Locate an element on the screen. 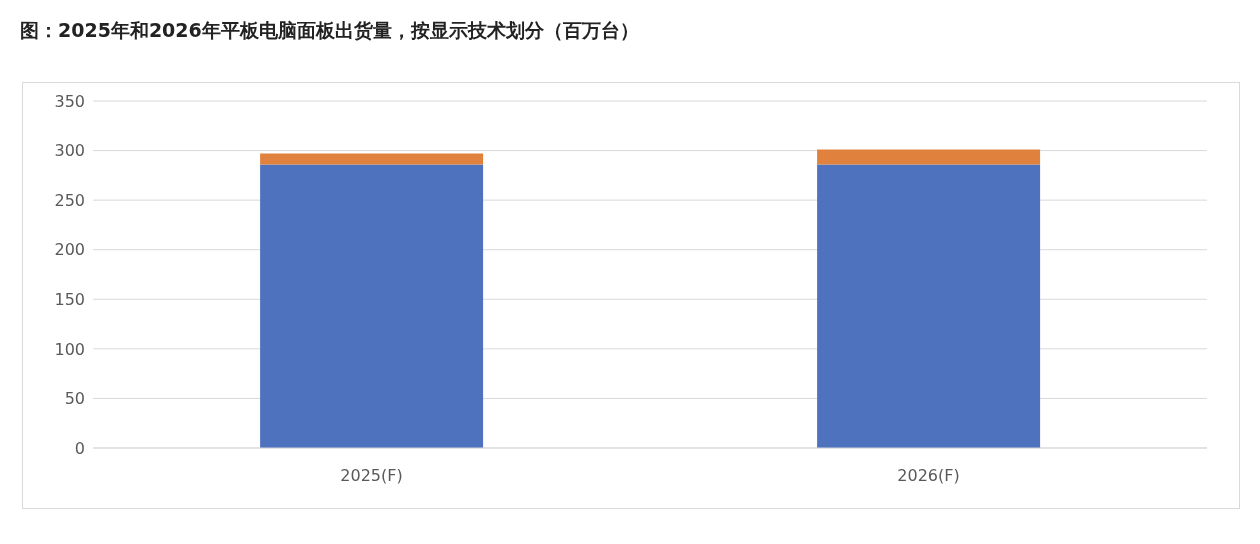  y-tick-label: 0 is located at coordinates (79, 448).